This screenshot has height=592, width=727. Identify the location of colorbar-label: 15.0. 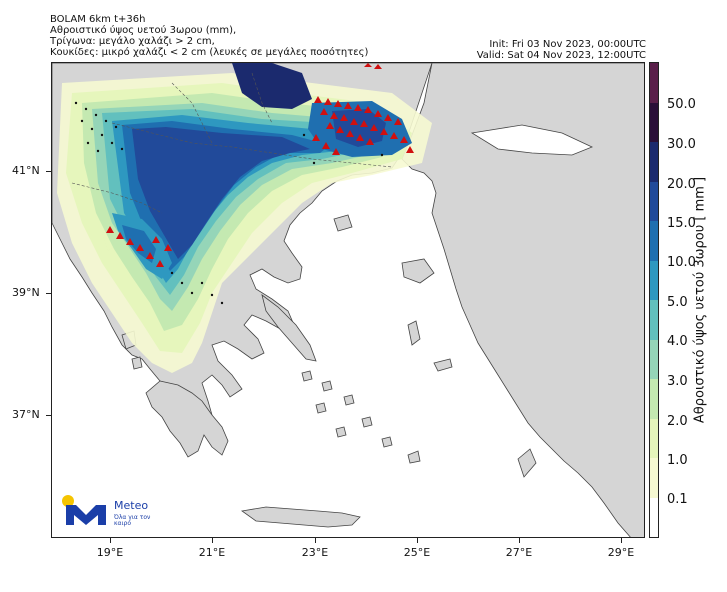
(681, 223).